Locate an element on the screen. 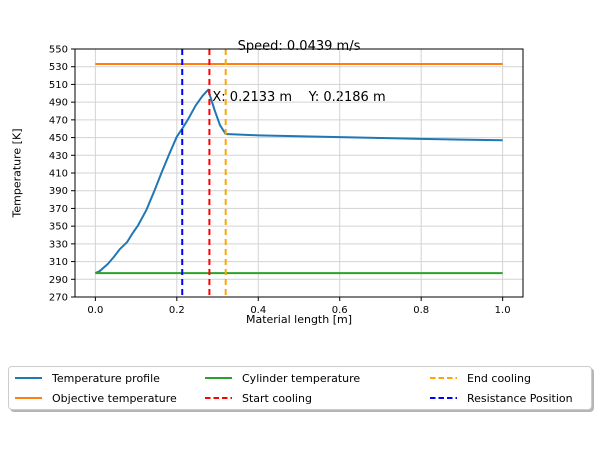 Image resolution: width=600 pixels, height=450 pixels. legend-column: Cylinder temperature Start cooling is located at coordinates (317, 388).